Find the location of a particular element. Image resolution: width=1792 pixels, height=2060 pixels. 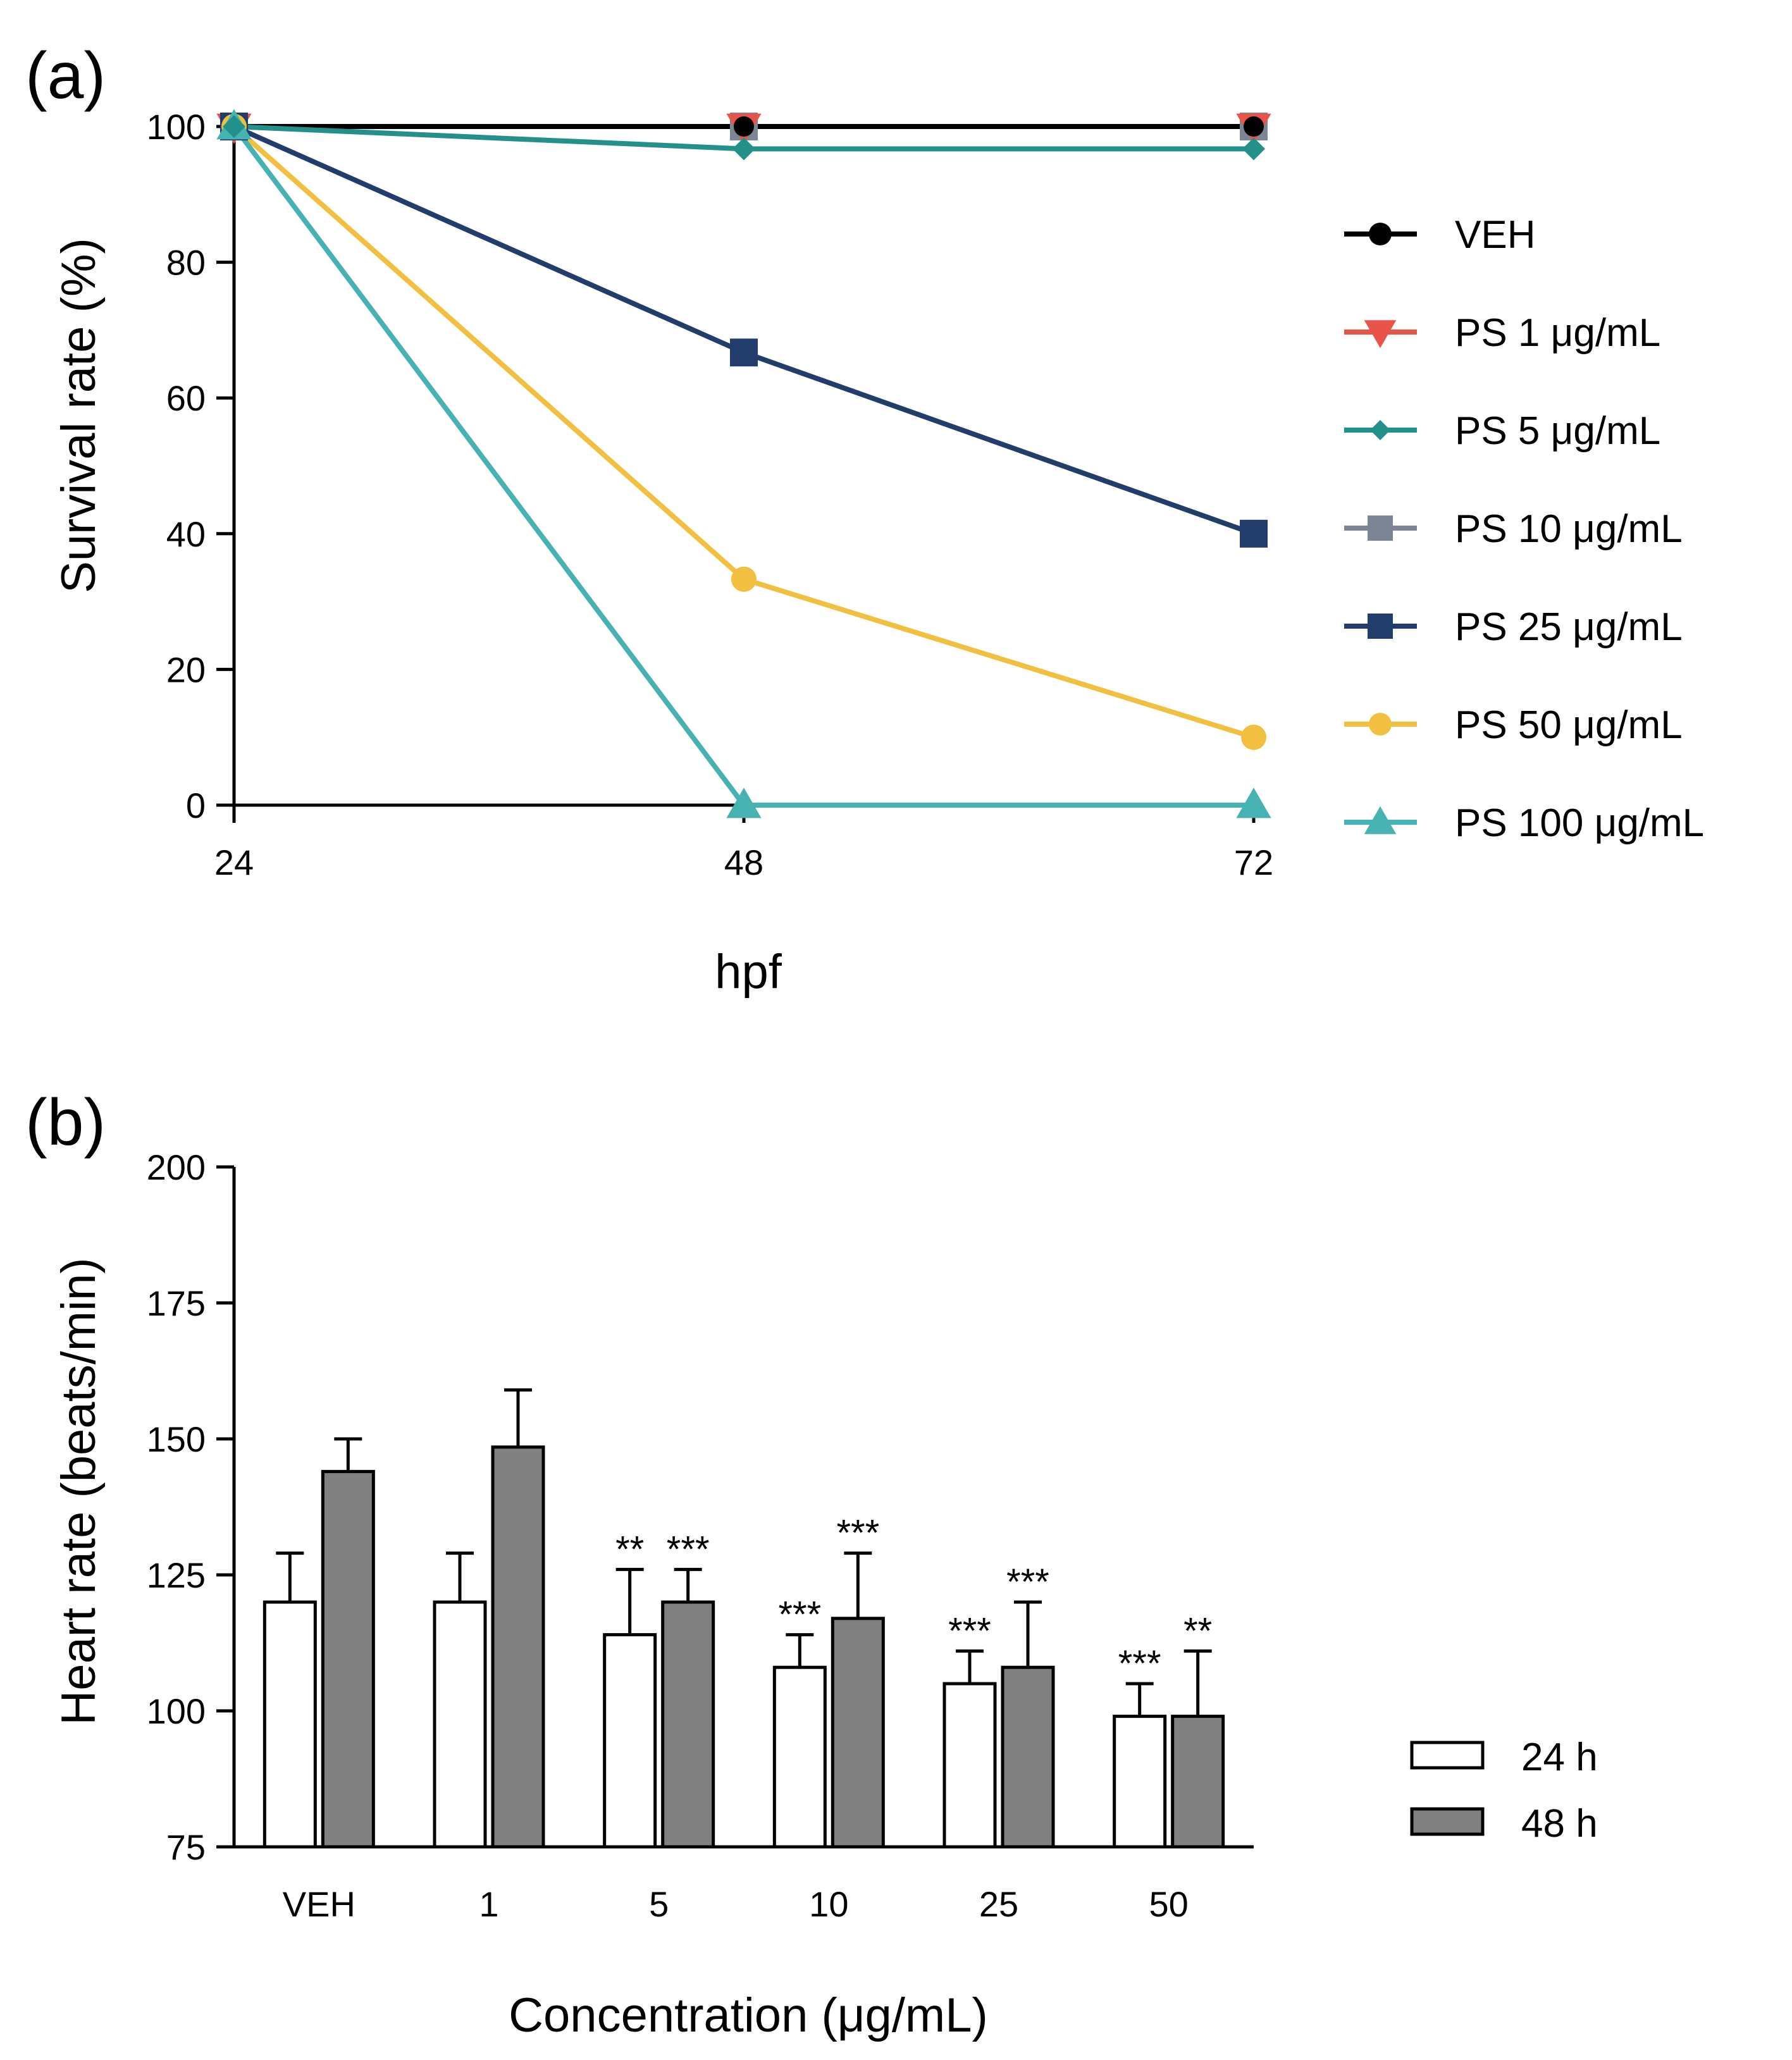

panel-a-label: (a) is located at coordinates (65, 76).